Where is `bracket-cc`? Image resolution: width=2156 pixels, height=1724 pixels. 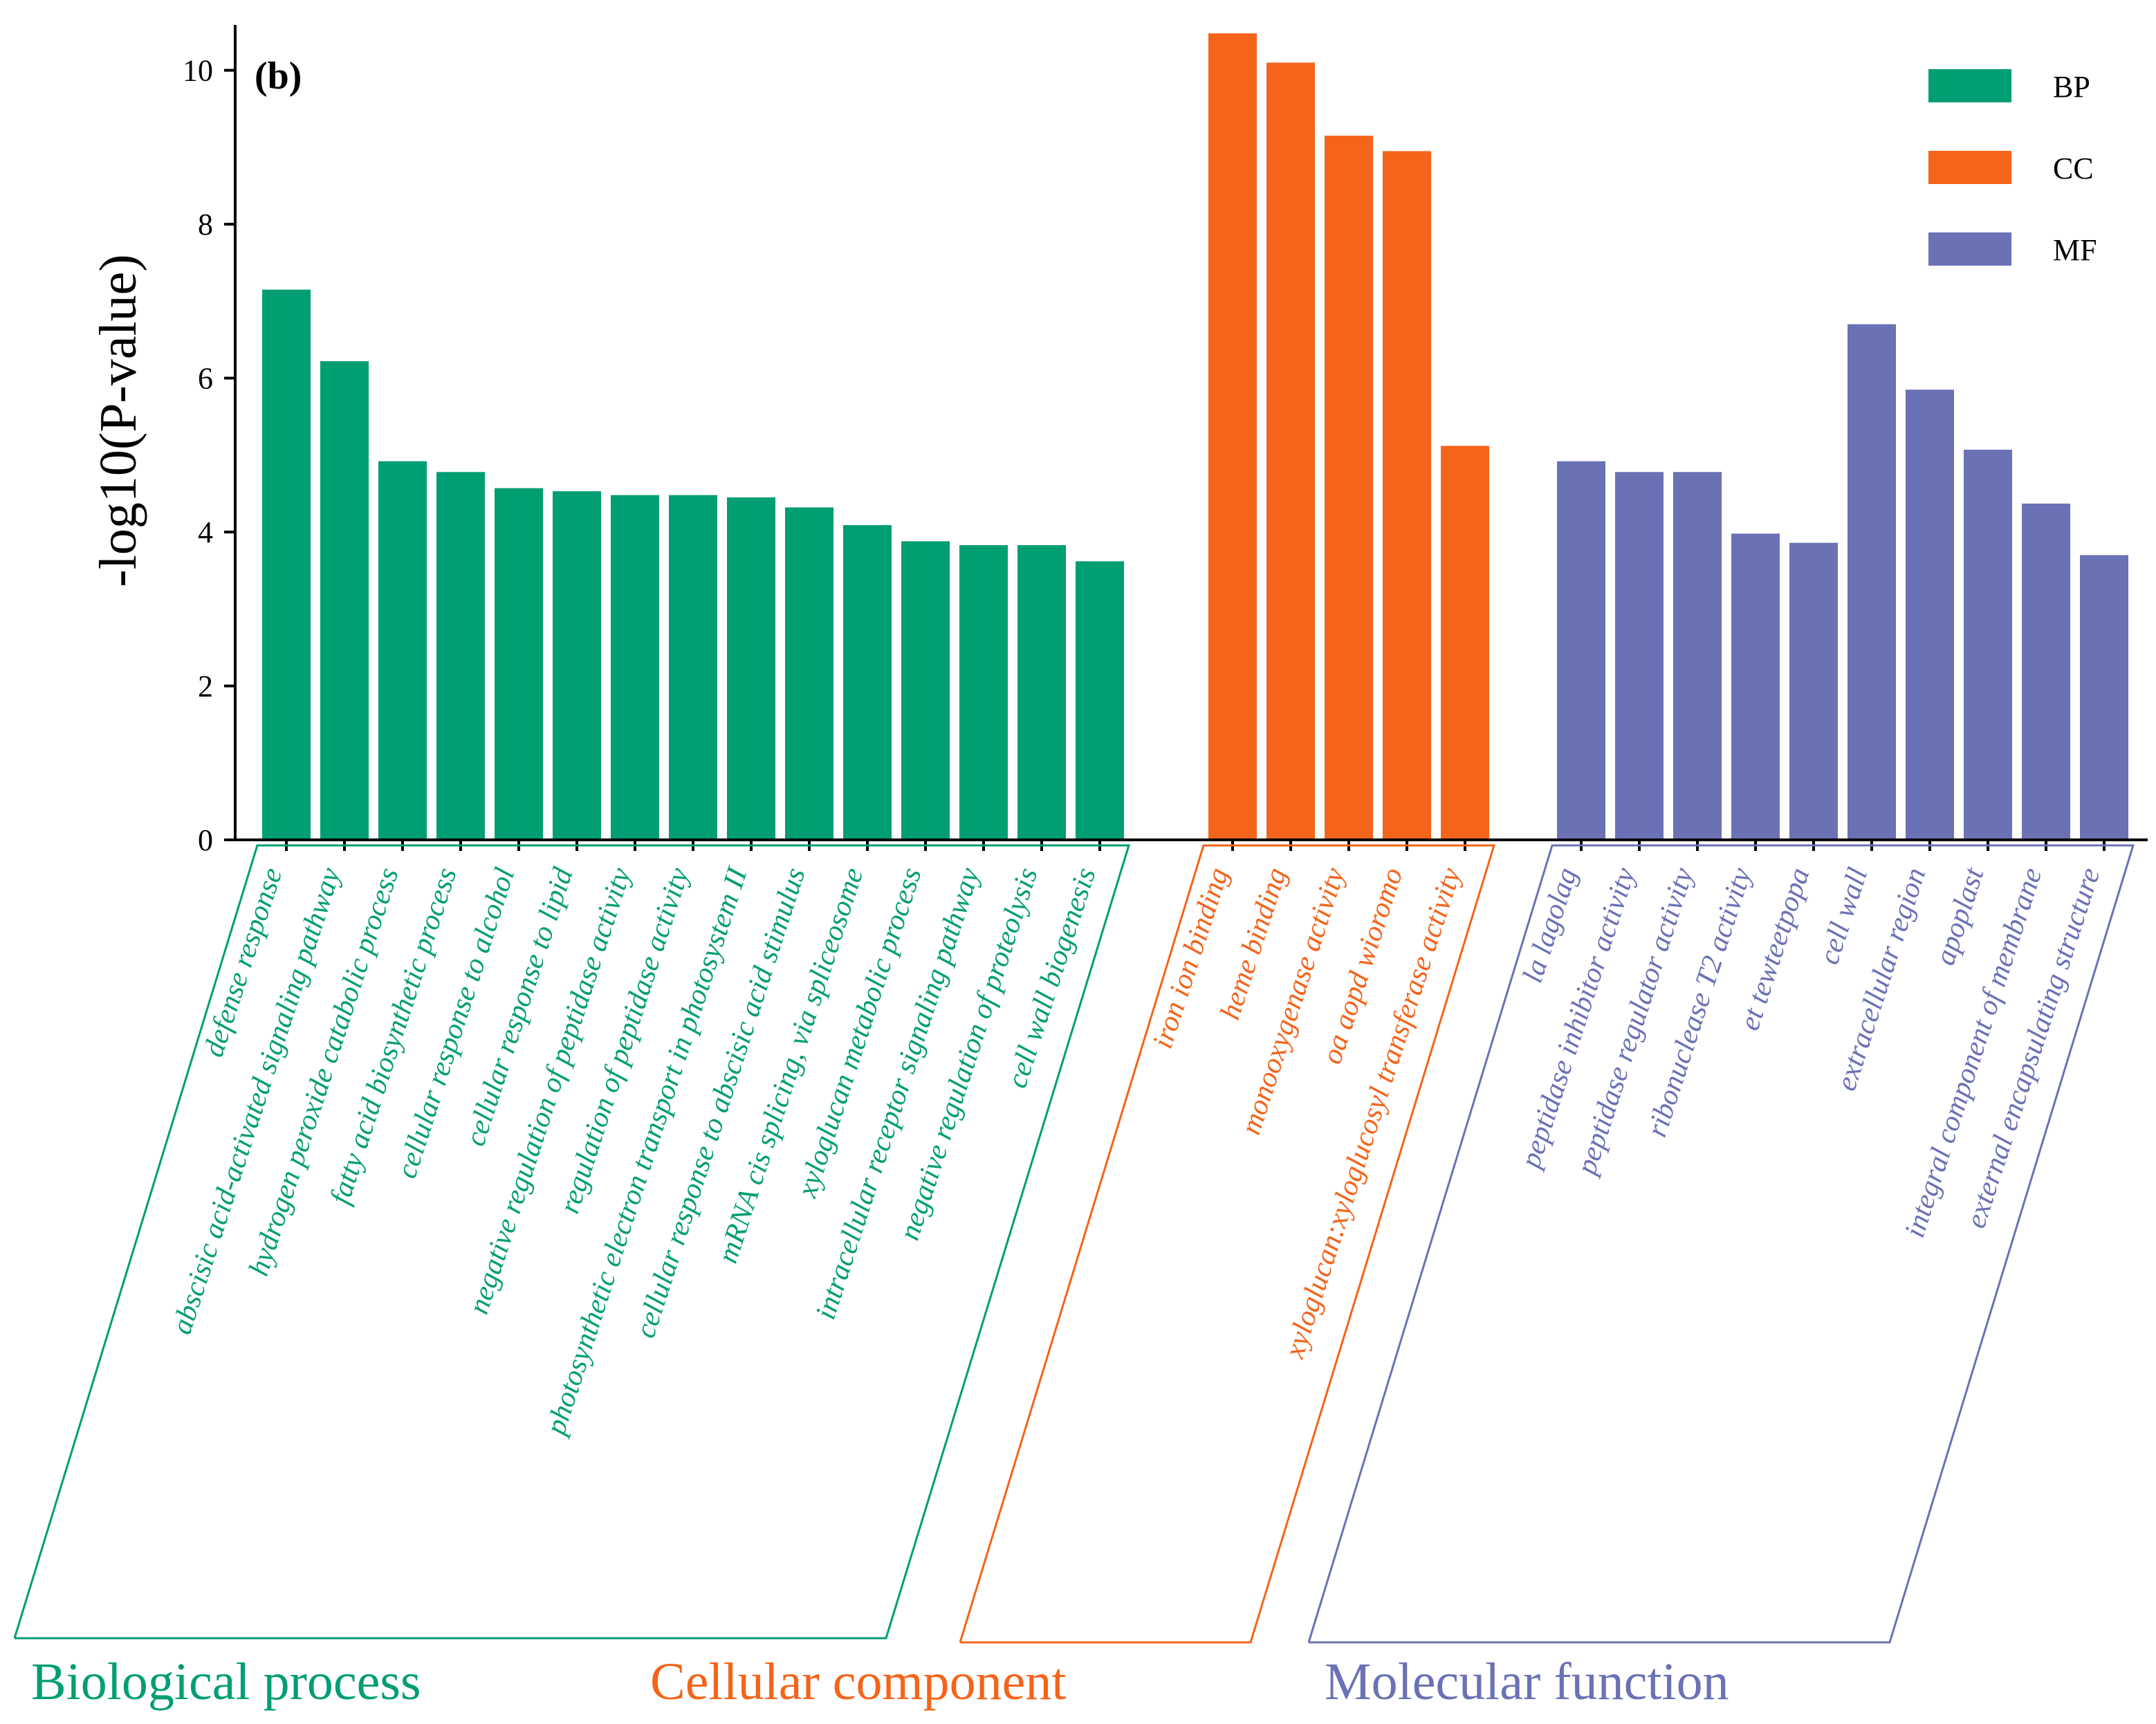 bracket-cc is located at coordinates (1227, 1244).